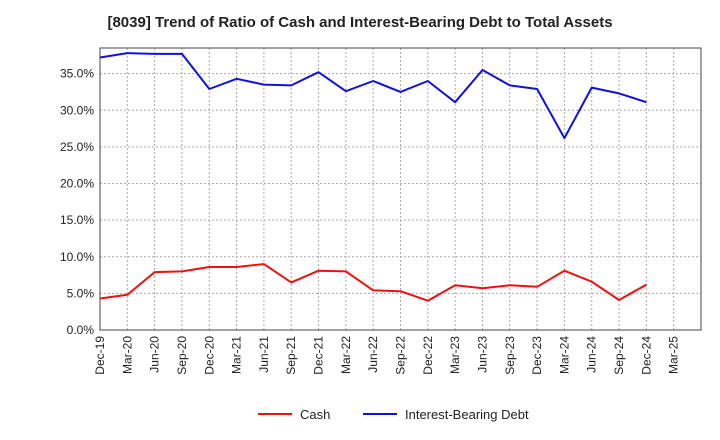 The image size is (720, 440). Describe the element at coordinates (100, 355) in the screenshot. I see `x-tick-label: Dec-19` at that location.